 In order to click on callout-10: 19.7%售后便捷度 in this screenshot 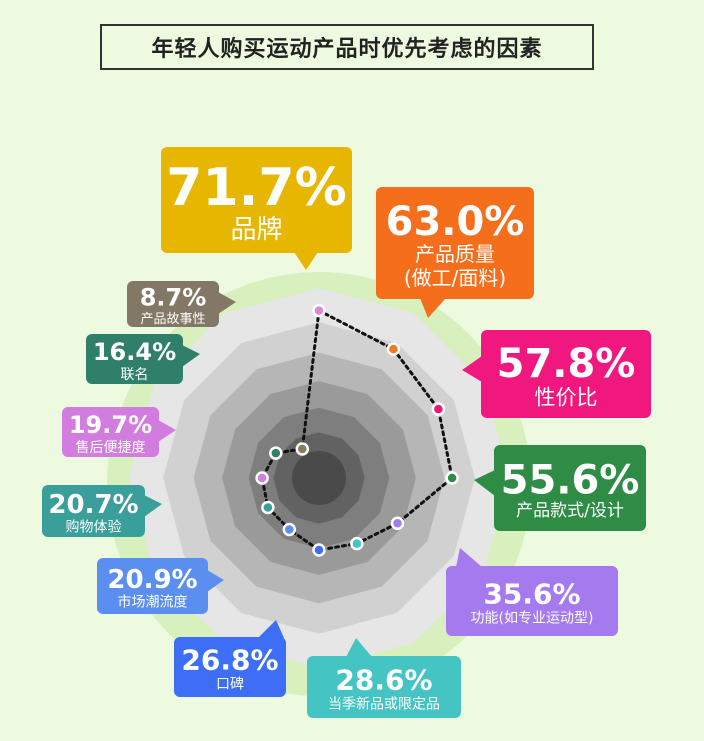, I will do `click(119, 432)`.